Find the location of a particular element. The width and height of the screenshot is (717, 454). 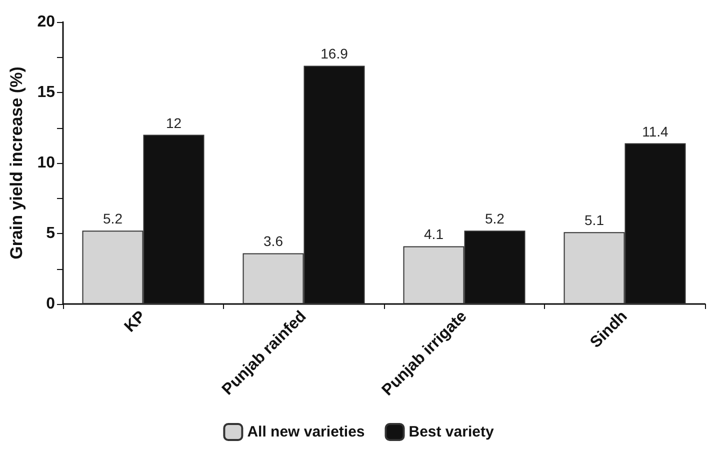

data-label: 12 is located at coordinates (174, 122).